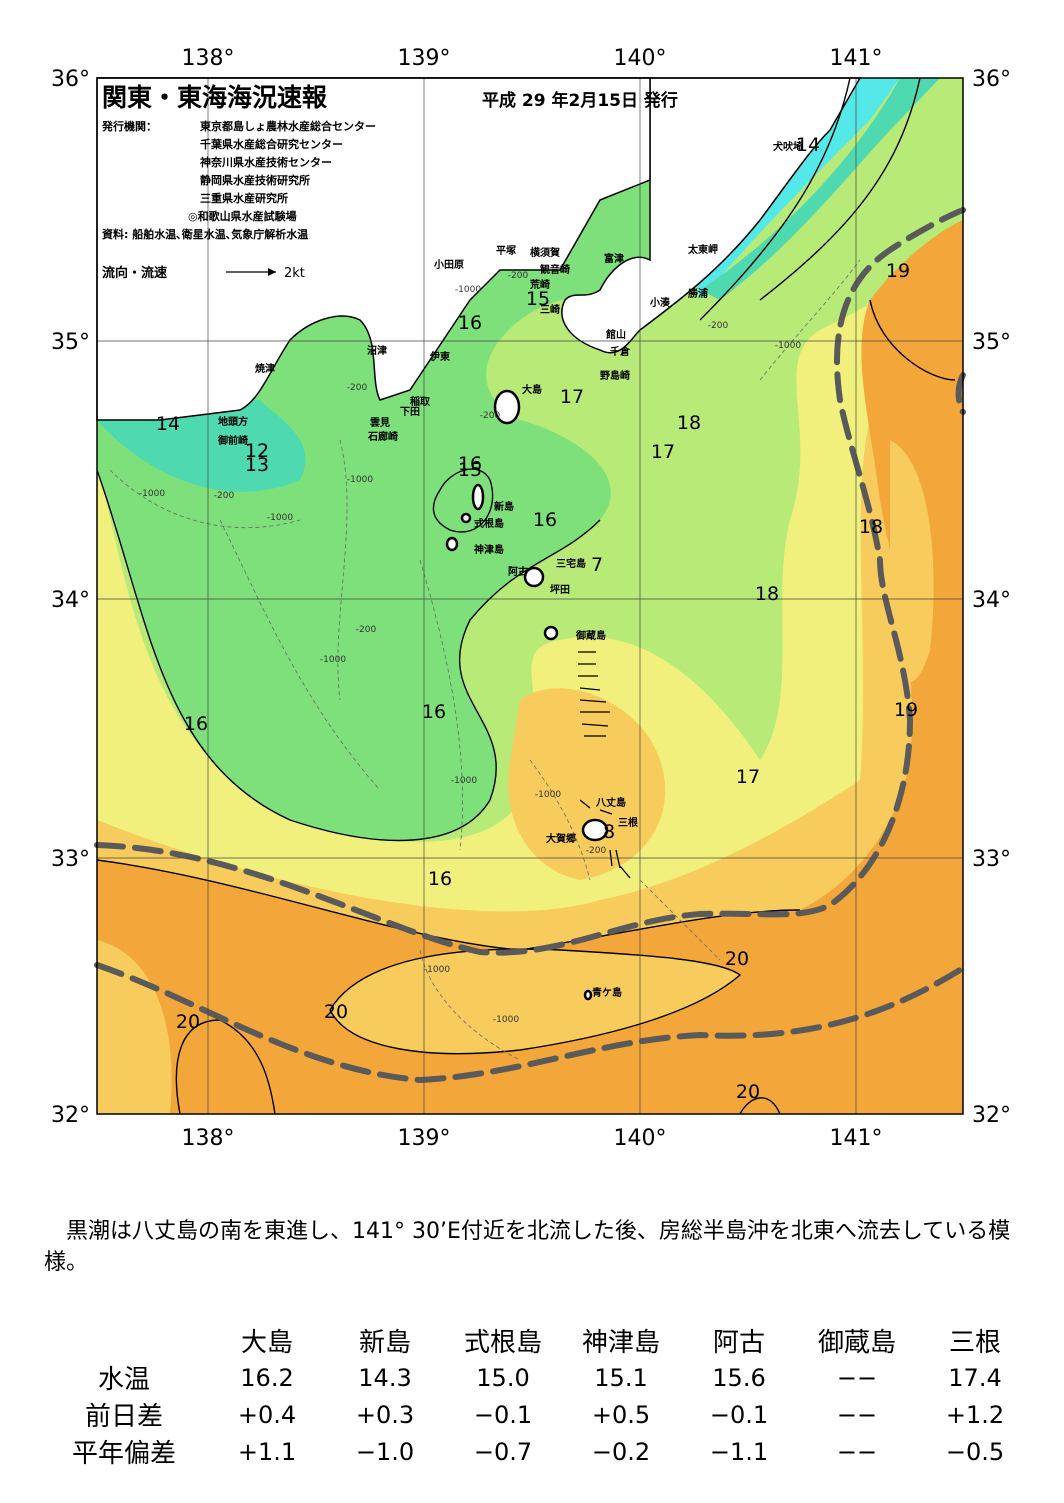  I want to click on place-name: 千倉, so click(620, 351).